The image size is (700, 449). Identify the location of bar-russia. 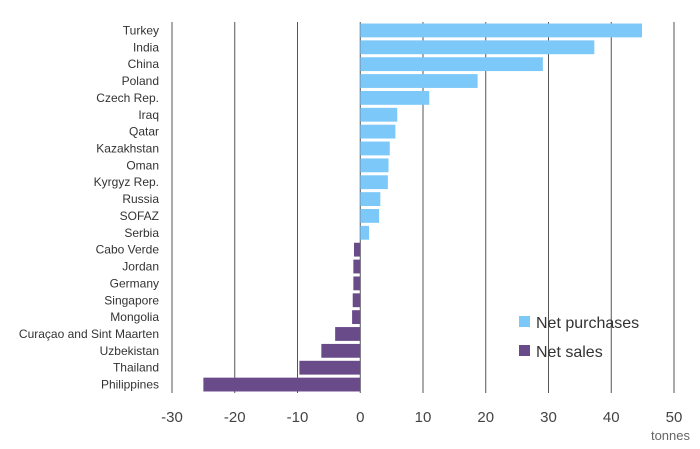
(370, 199).